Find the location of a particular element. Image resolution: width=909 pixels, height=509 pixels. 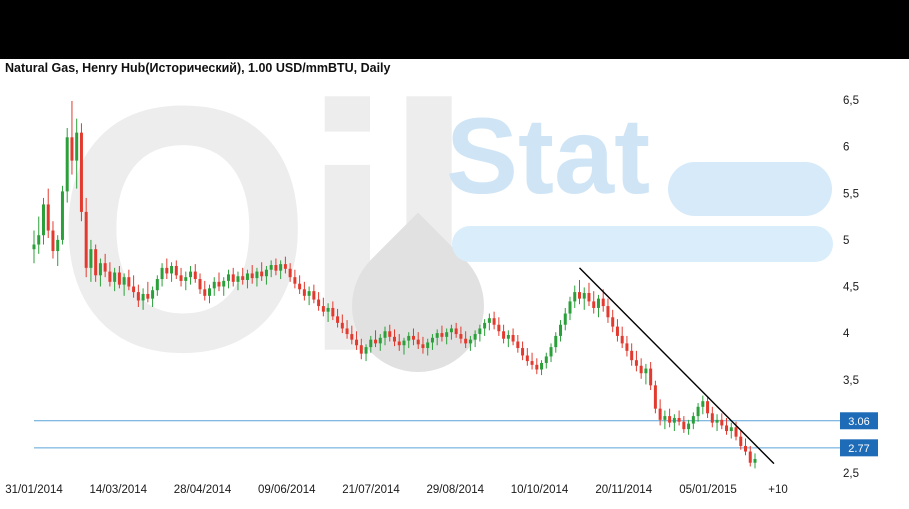

y-tick-label: 4 is located at coordinates (846, 334).